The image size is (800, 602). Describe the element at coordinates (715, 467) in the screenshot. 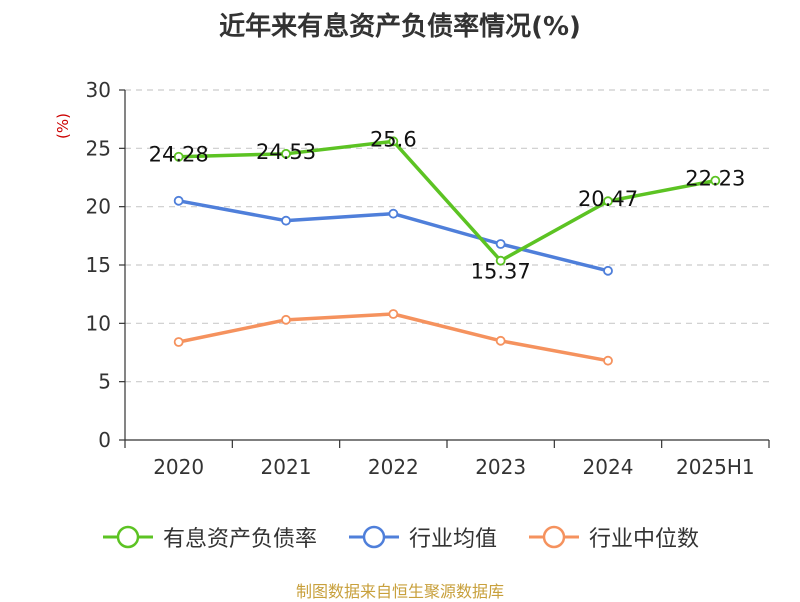

I see `x-tick-label: 2025H1` at that location.